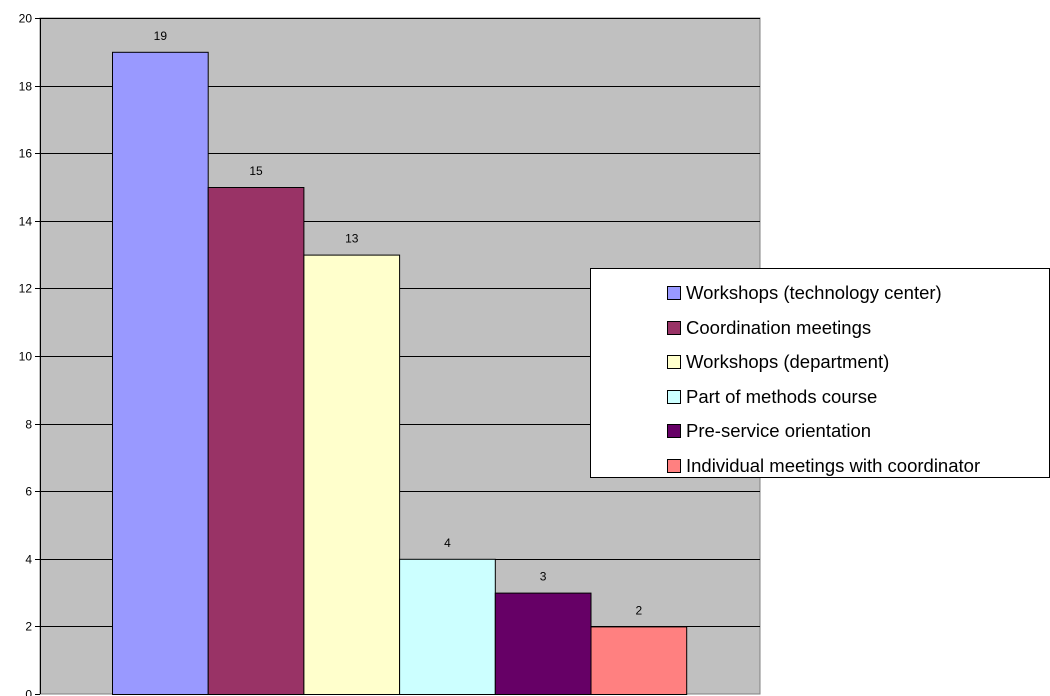  I want to click on y-tick-label: 20, so click(26, 19).